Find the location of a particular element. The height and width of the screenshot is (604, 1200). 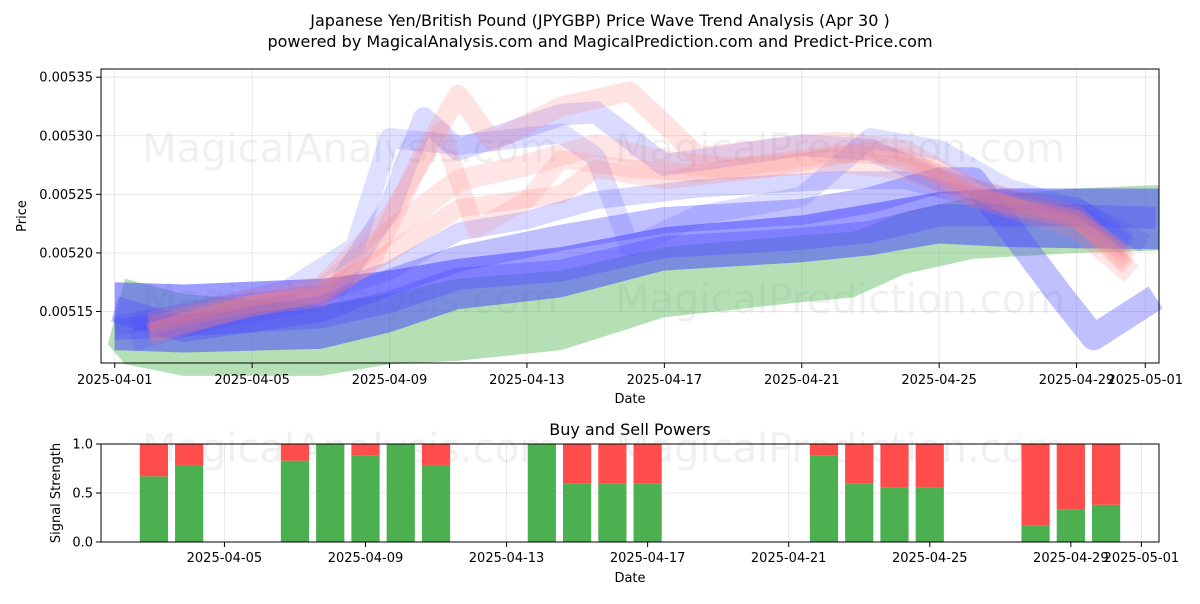

price-y-axis: 0.00515 0.00520 0.00525 0.00530 0.00535 is located at coordinates (70, 195).